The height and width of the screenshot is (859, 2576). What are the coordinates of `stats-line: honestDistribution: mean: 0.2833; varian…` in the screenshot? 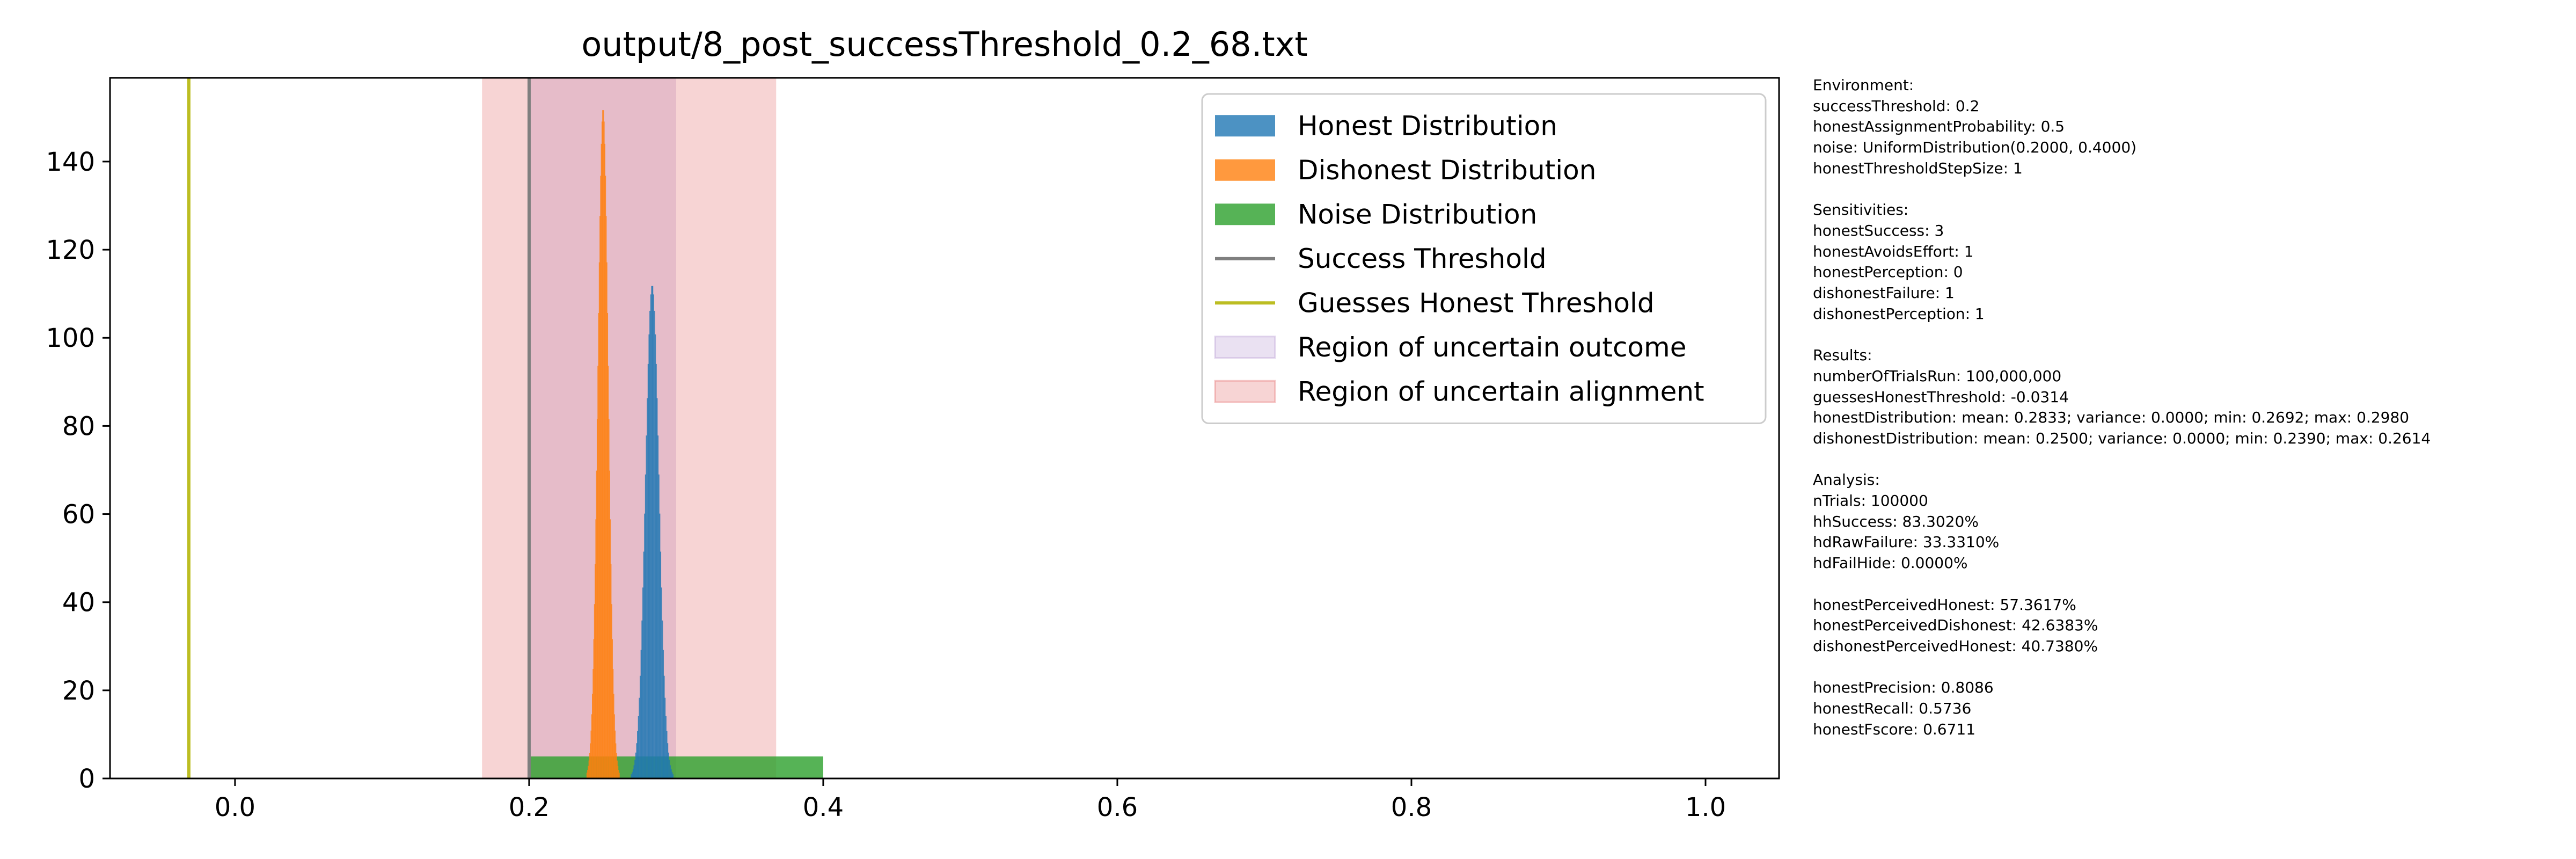 It's located at (2111, 418).